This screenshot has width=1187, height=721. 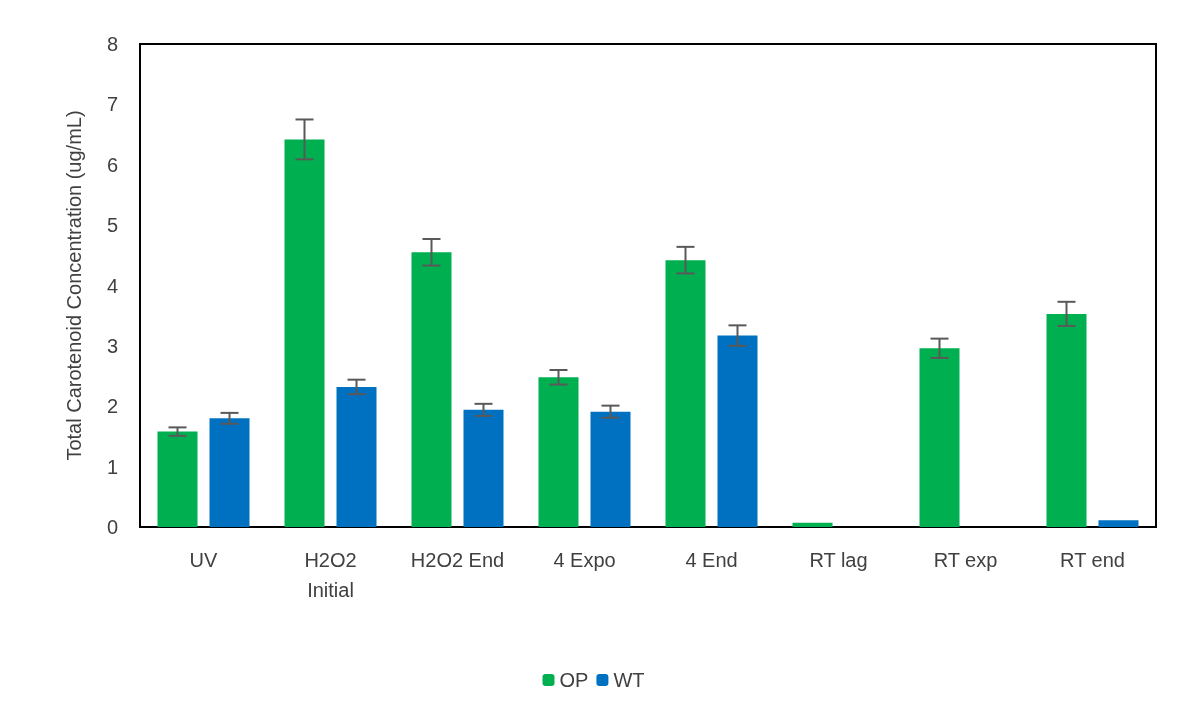 I want to click on legend-label: WT, so click(x=629, y=680).